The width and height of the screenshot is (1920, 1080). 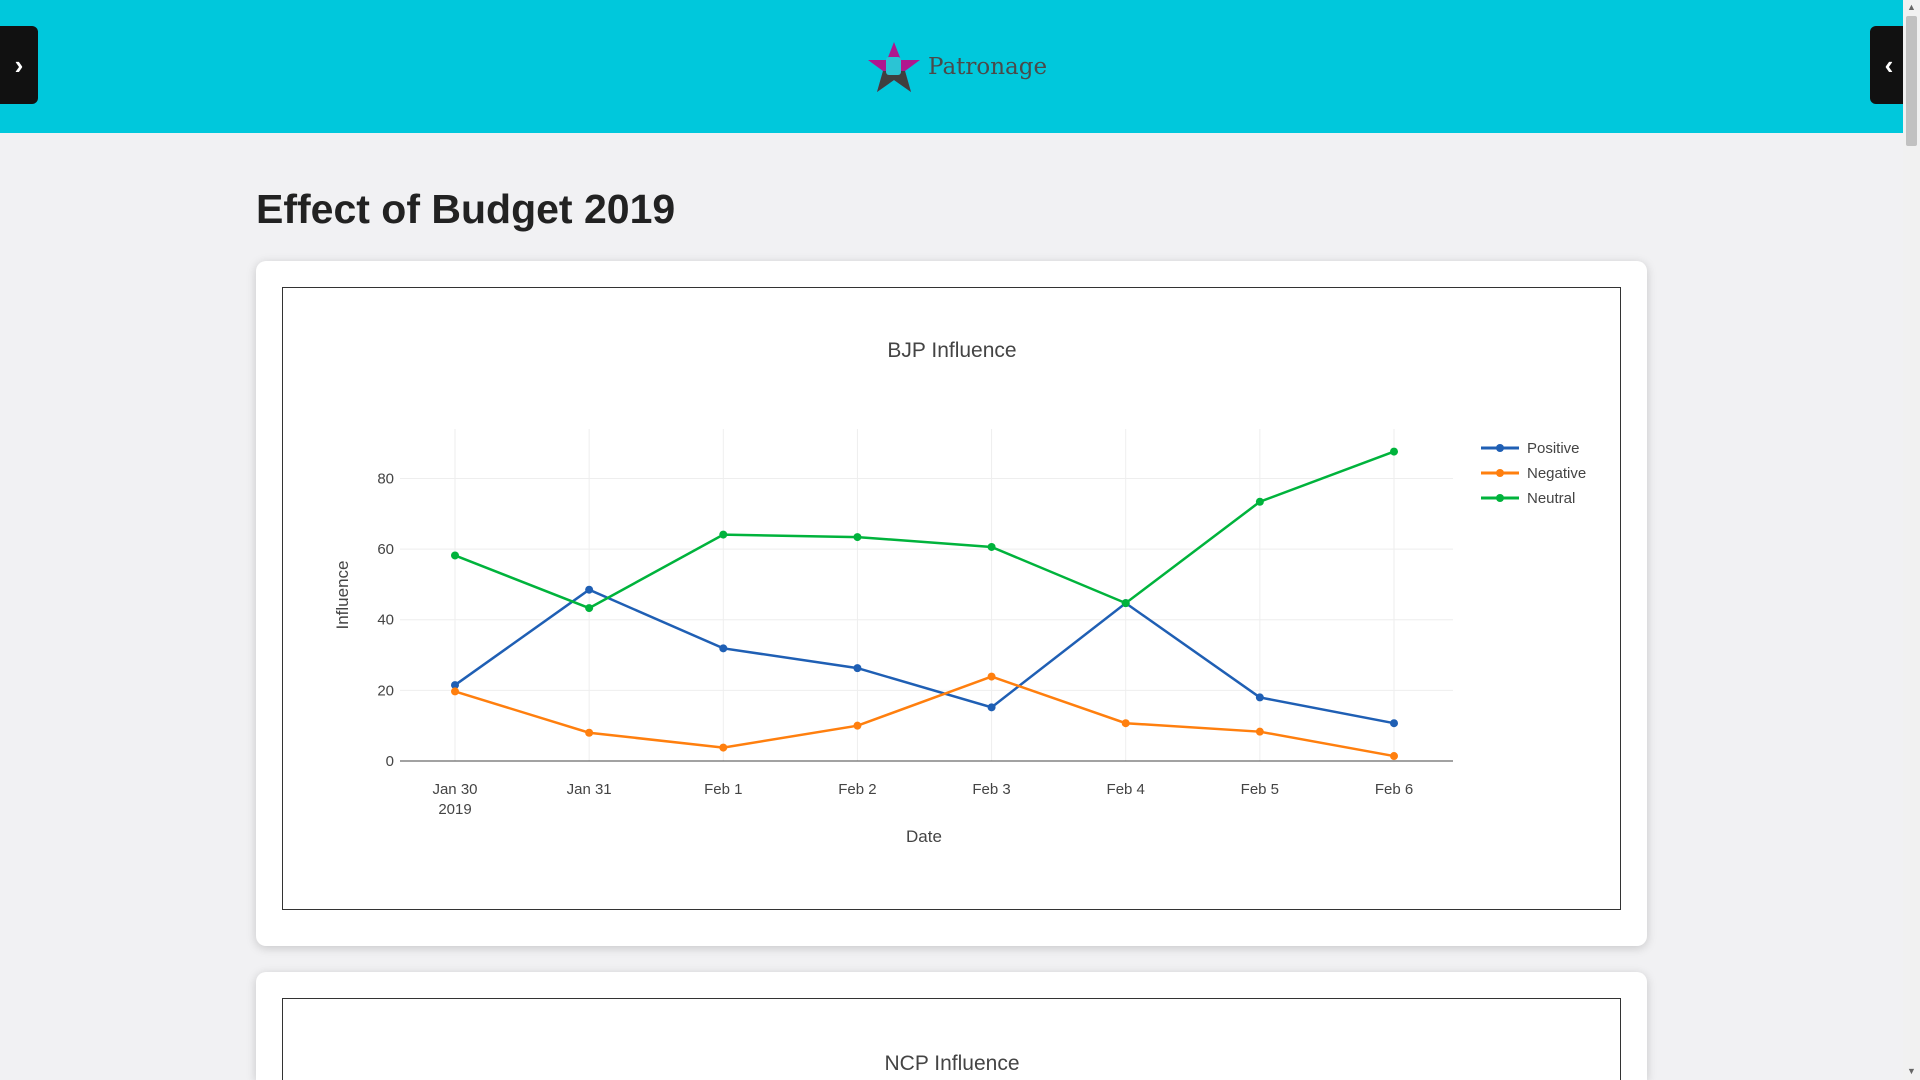 What do you see at coordinates (988, 67) in the screenshot?
I see `logo-text: Patronage` at bounding box center [988, 67].